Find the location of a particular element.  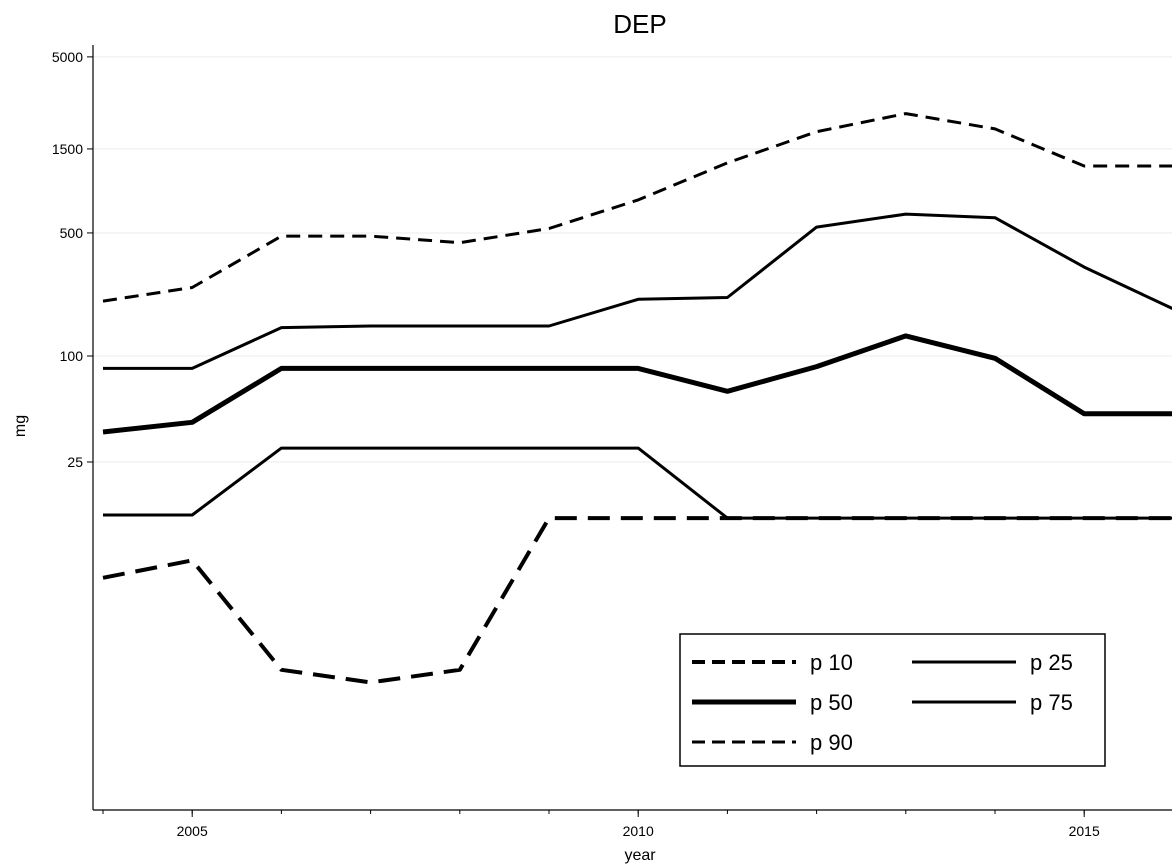

x-axis-label: year is located at coordinates (640, 855).